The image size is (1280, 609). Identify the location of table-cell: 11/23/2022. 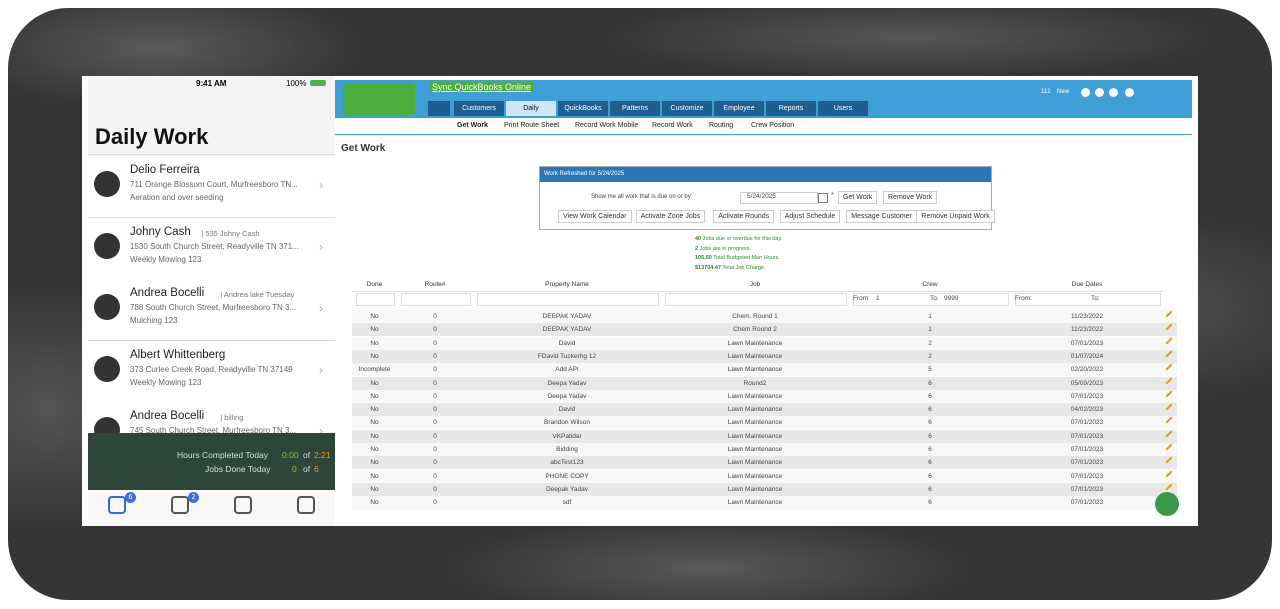
(1087, 316).